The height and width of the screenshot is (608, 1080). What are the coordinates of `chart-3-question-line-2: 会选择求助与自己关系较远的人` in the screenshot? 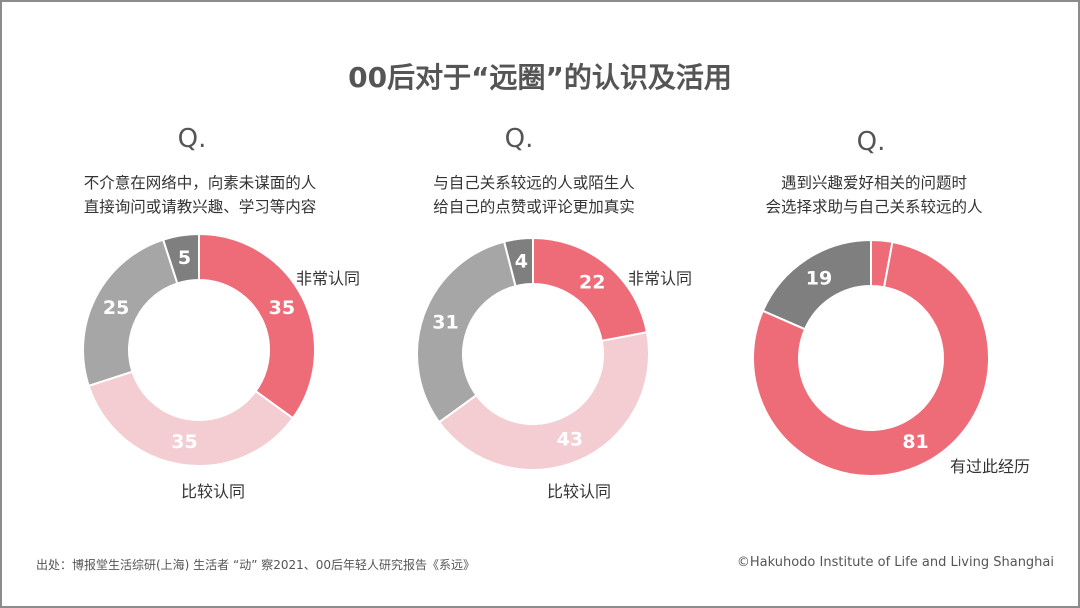 It's located at (874, 207).